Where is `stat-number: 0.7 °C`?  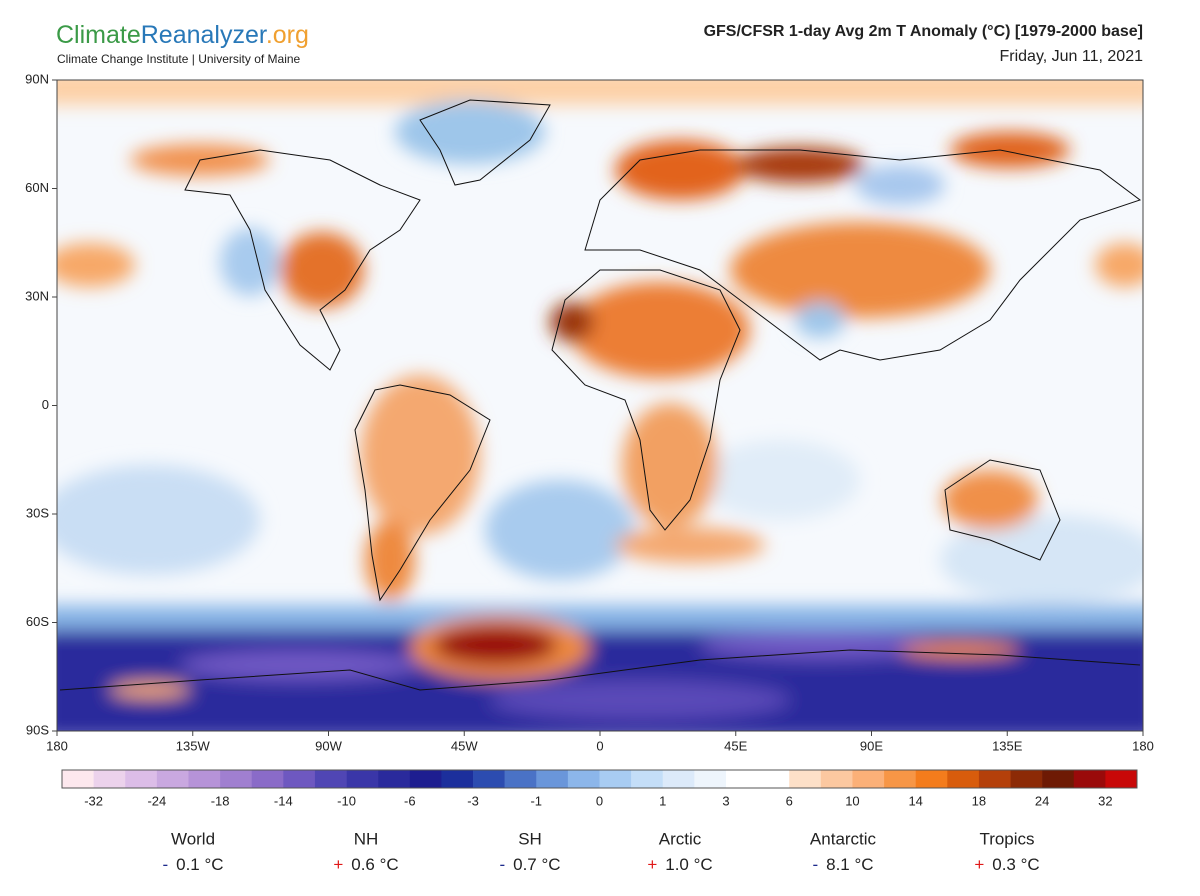 stat-number: 0.7 °C is located at coordinates (536, 864).